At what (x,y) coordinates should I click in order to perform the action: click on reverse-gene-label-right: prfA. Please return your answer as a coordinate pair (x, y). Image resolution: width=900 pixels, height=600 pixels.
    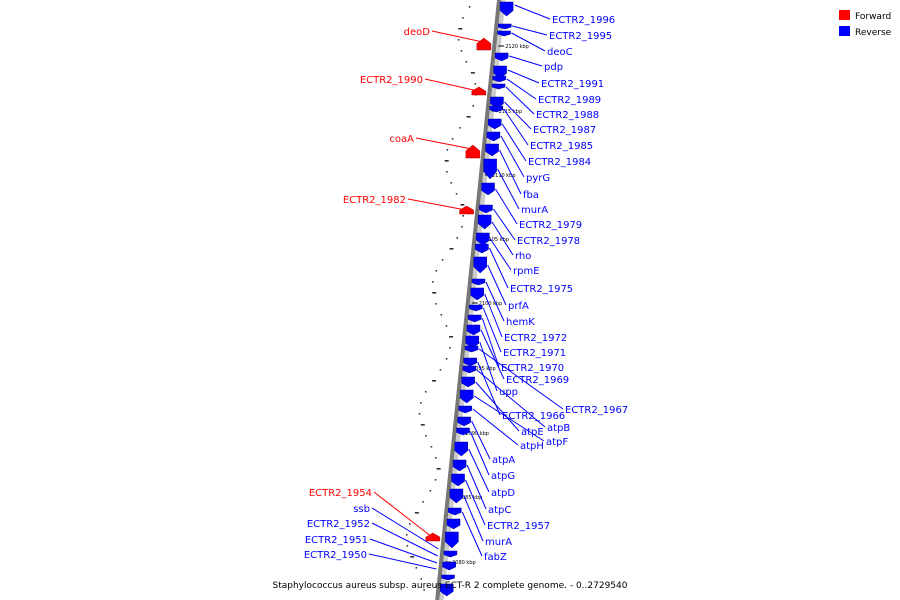
    Looking at the image, I should click on (518, 306).